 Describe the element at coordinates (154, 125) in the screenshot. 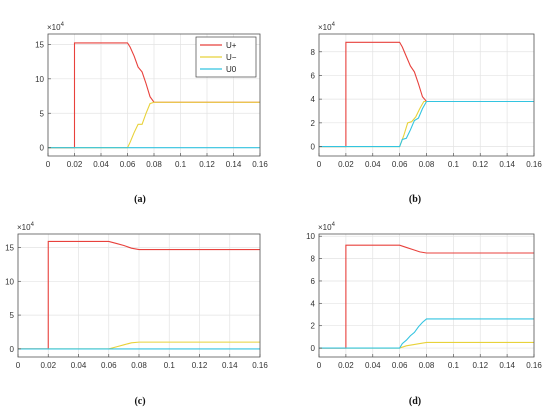

I see `series-line-u-minus` at that location.